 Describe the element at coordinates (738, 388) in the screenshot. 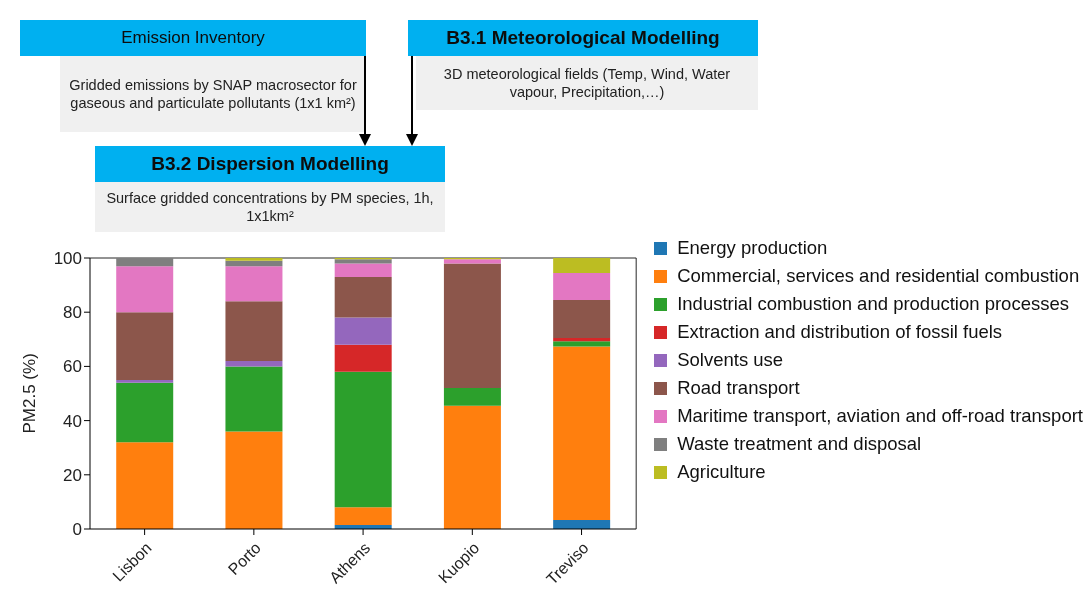

I see `legend-label: Road transport` at that location.